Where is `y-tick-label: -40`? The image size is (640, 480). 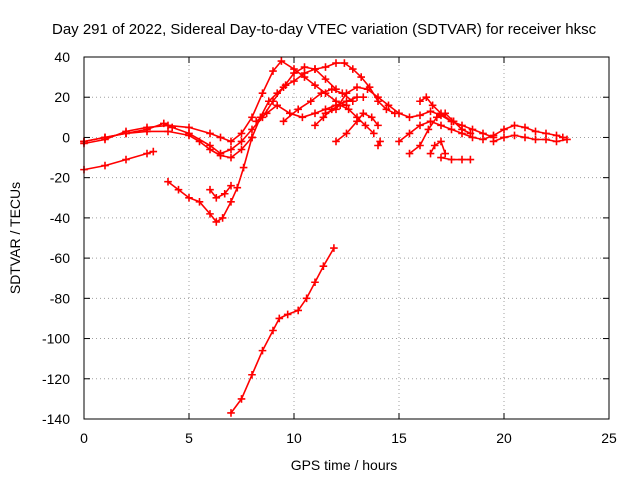 y-tick-label: -40 is located at coordinates (60, 218).